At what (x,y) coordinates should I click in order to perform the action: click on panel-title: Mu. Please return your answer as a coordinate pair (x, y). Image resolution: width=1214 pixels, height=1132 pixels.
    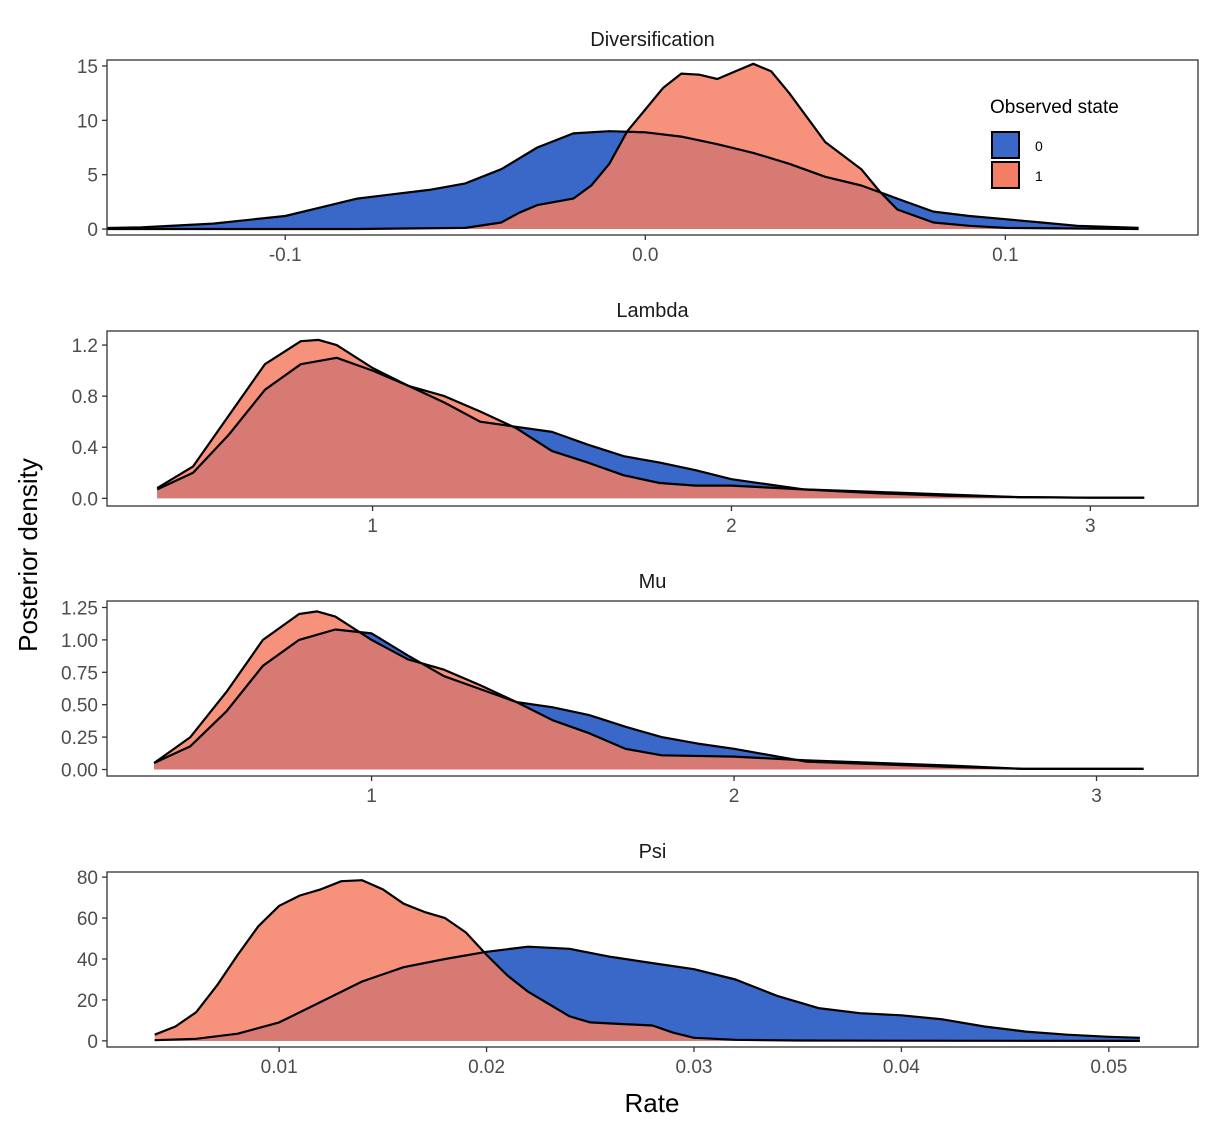
    Looking at the image, I should click on (653, 582).